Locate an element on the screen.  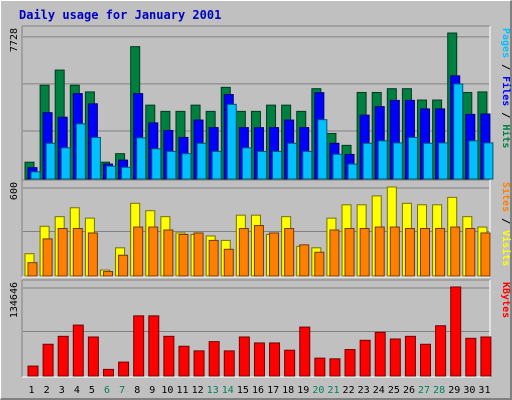
day-label: 7 is located at coordinates (122, 390).